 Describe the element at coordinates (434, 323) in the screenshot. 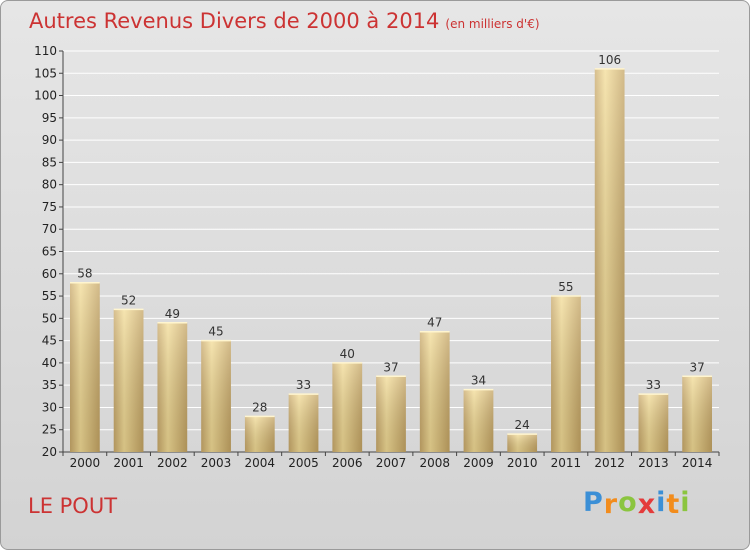

I see `value-label: 47` at that location.